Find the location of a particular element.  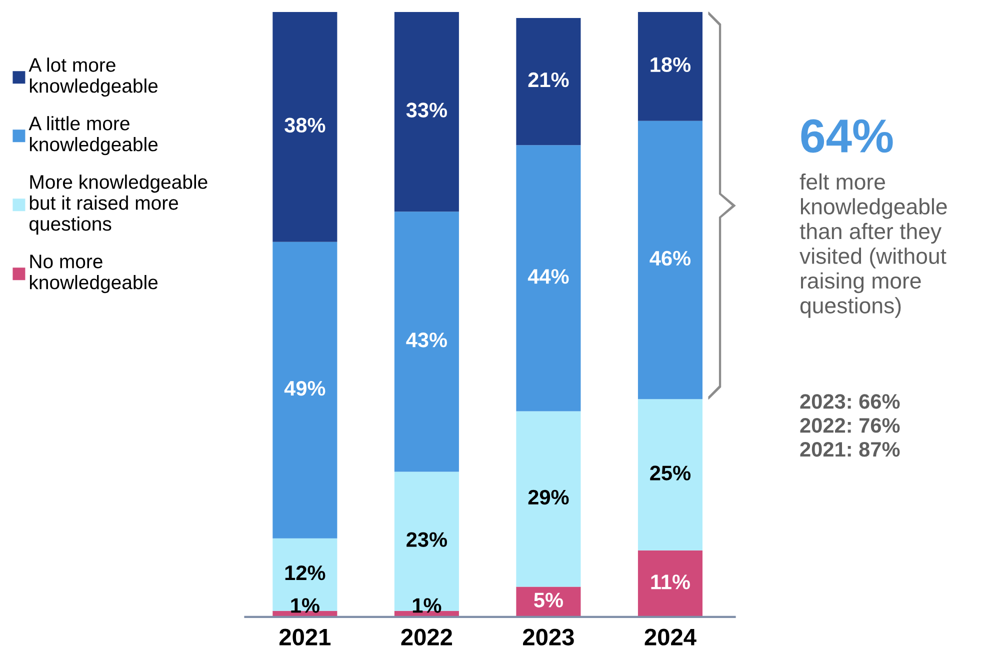

data-label: 29% is located at coordinates (548, 497).